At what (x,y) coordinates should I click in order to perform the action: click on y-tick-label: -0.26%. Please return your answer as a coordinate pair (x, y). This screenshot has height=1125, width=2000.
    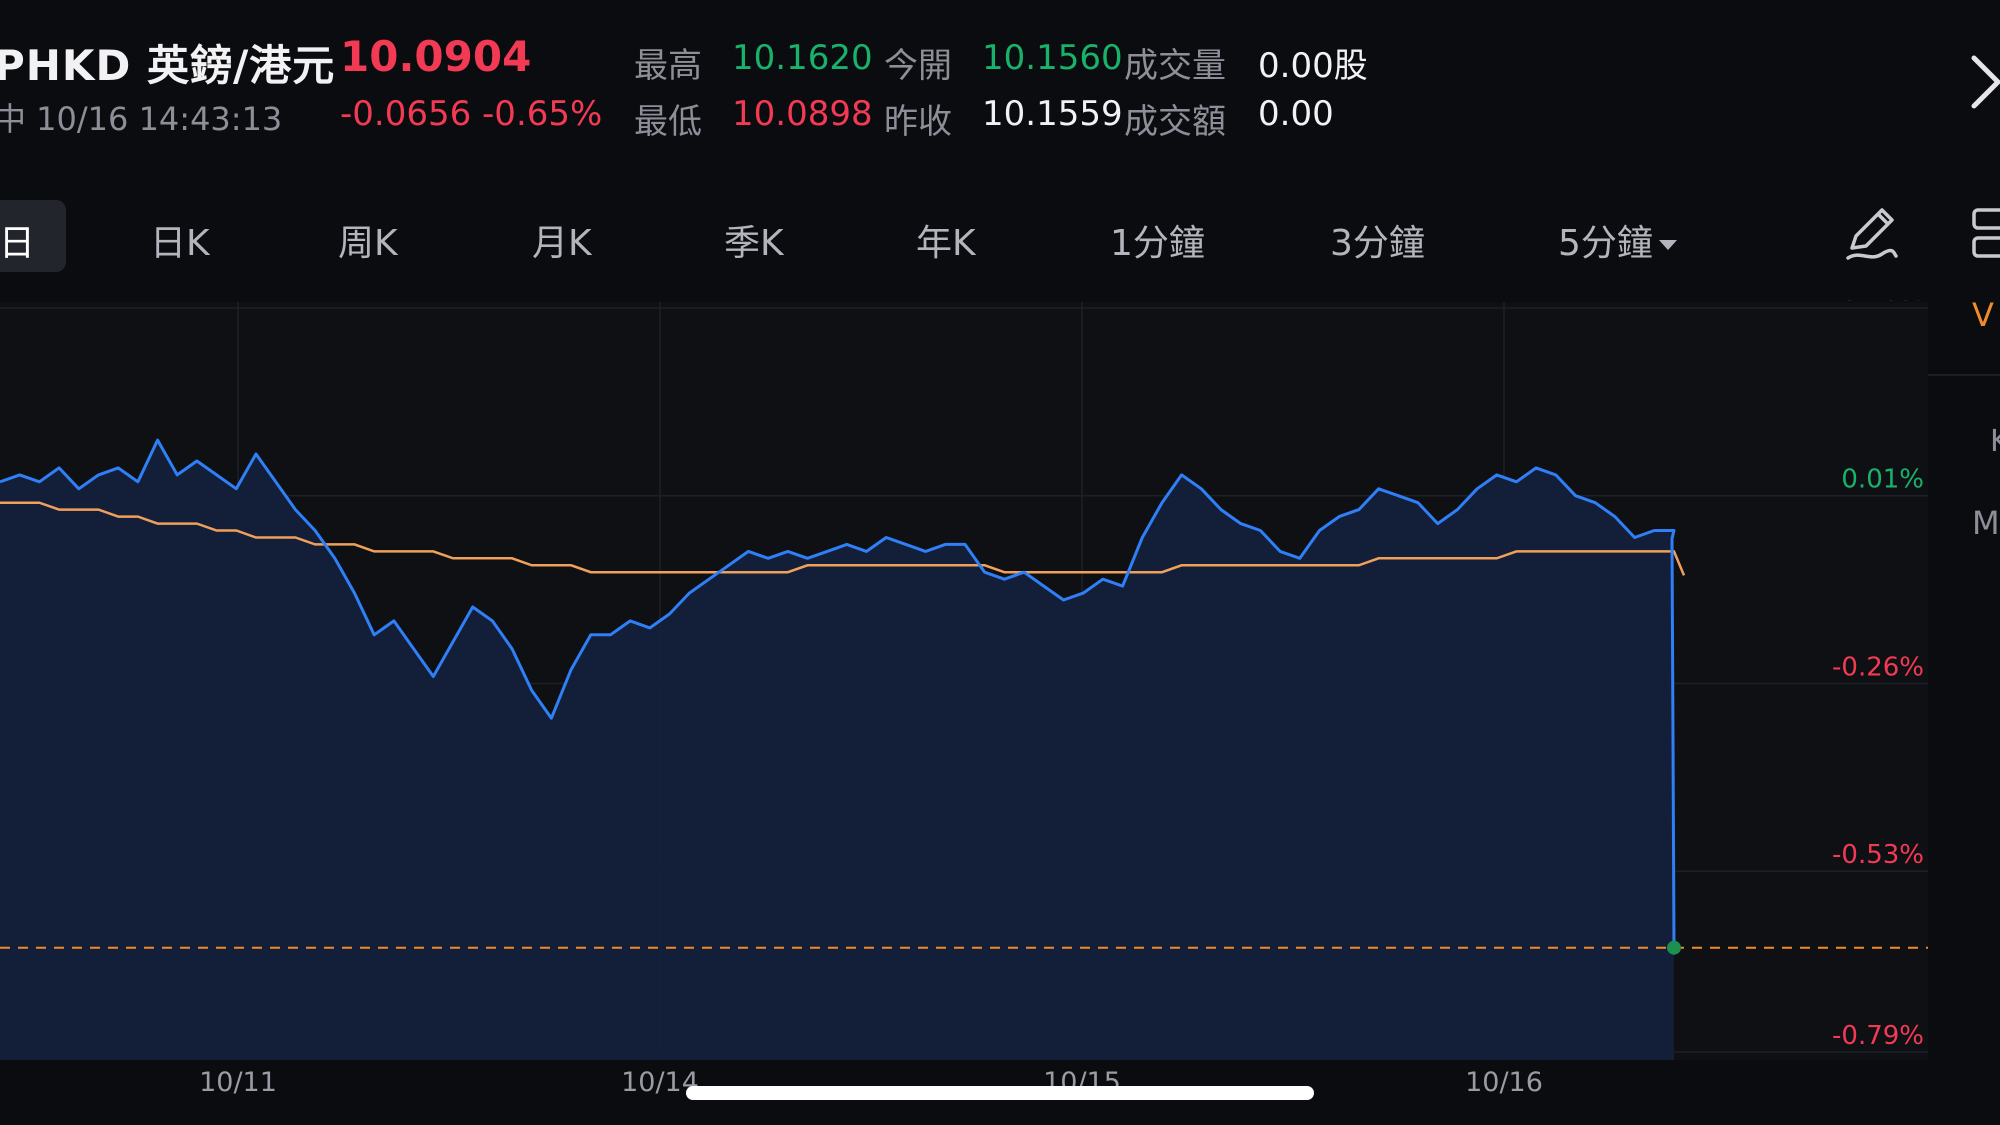
    Looking at the image, I should click on (1878, 667).